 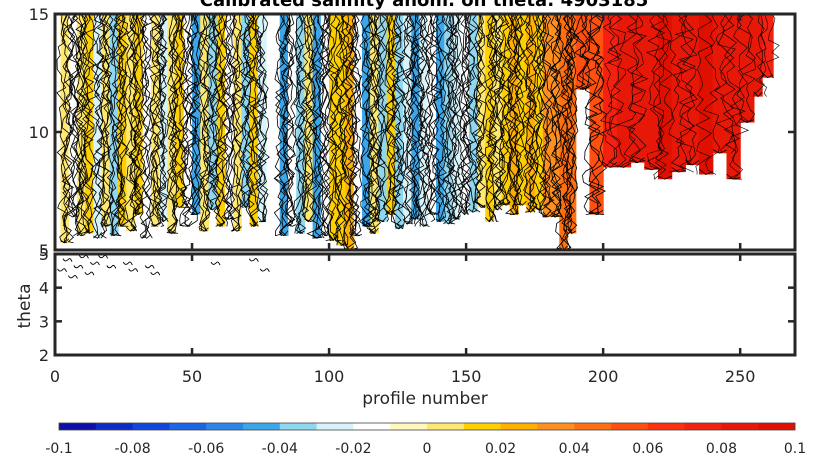 I want to click on lower-y-tick-label: 4, so click(x=44, y=288).